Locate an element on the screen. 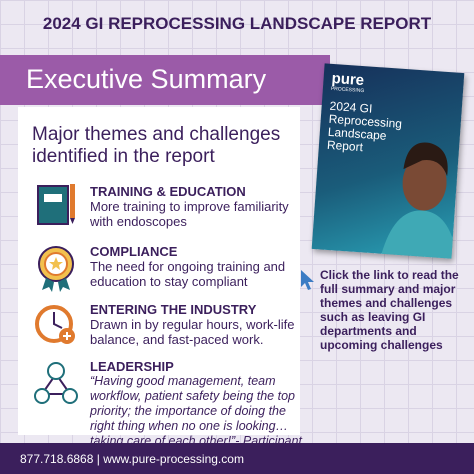  item-title: ENTERING THE INDUSTRY is located at coordinates (173, 309).